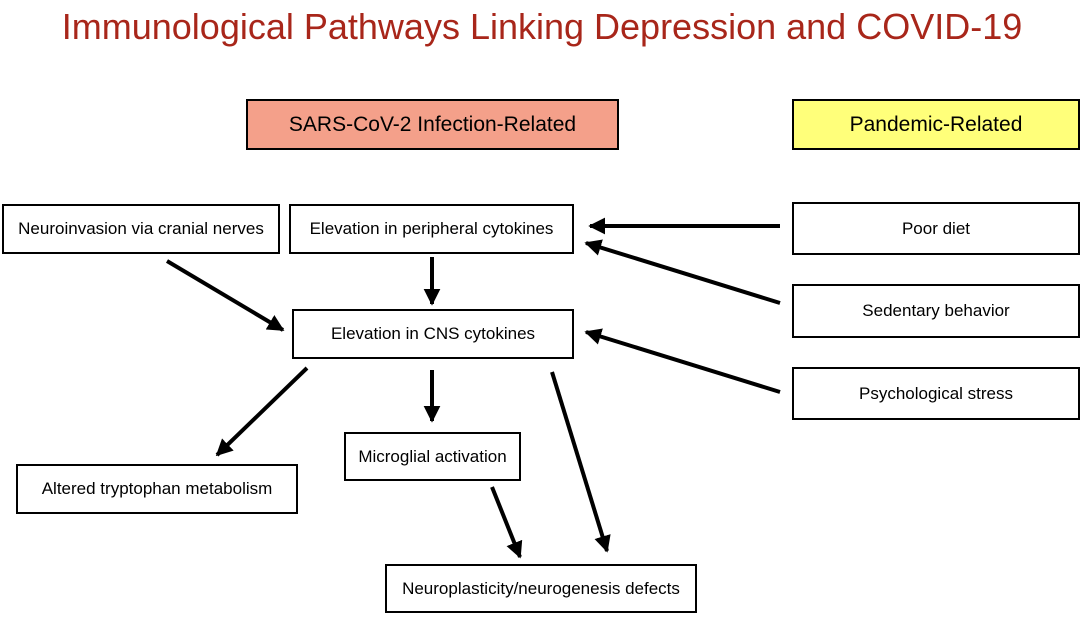 The height and width of the screenshot is (617, 1084). I want to click on arrow-sedentary-to-peripheral, so click(683, 273).